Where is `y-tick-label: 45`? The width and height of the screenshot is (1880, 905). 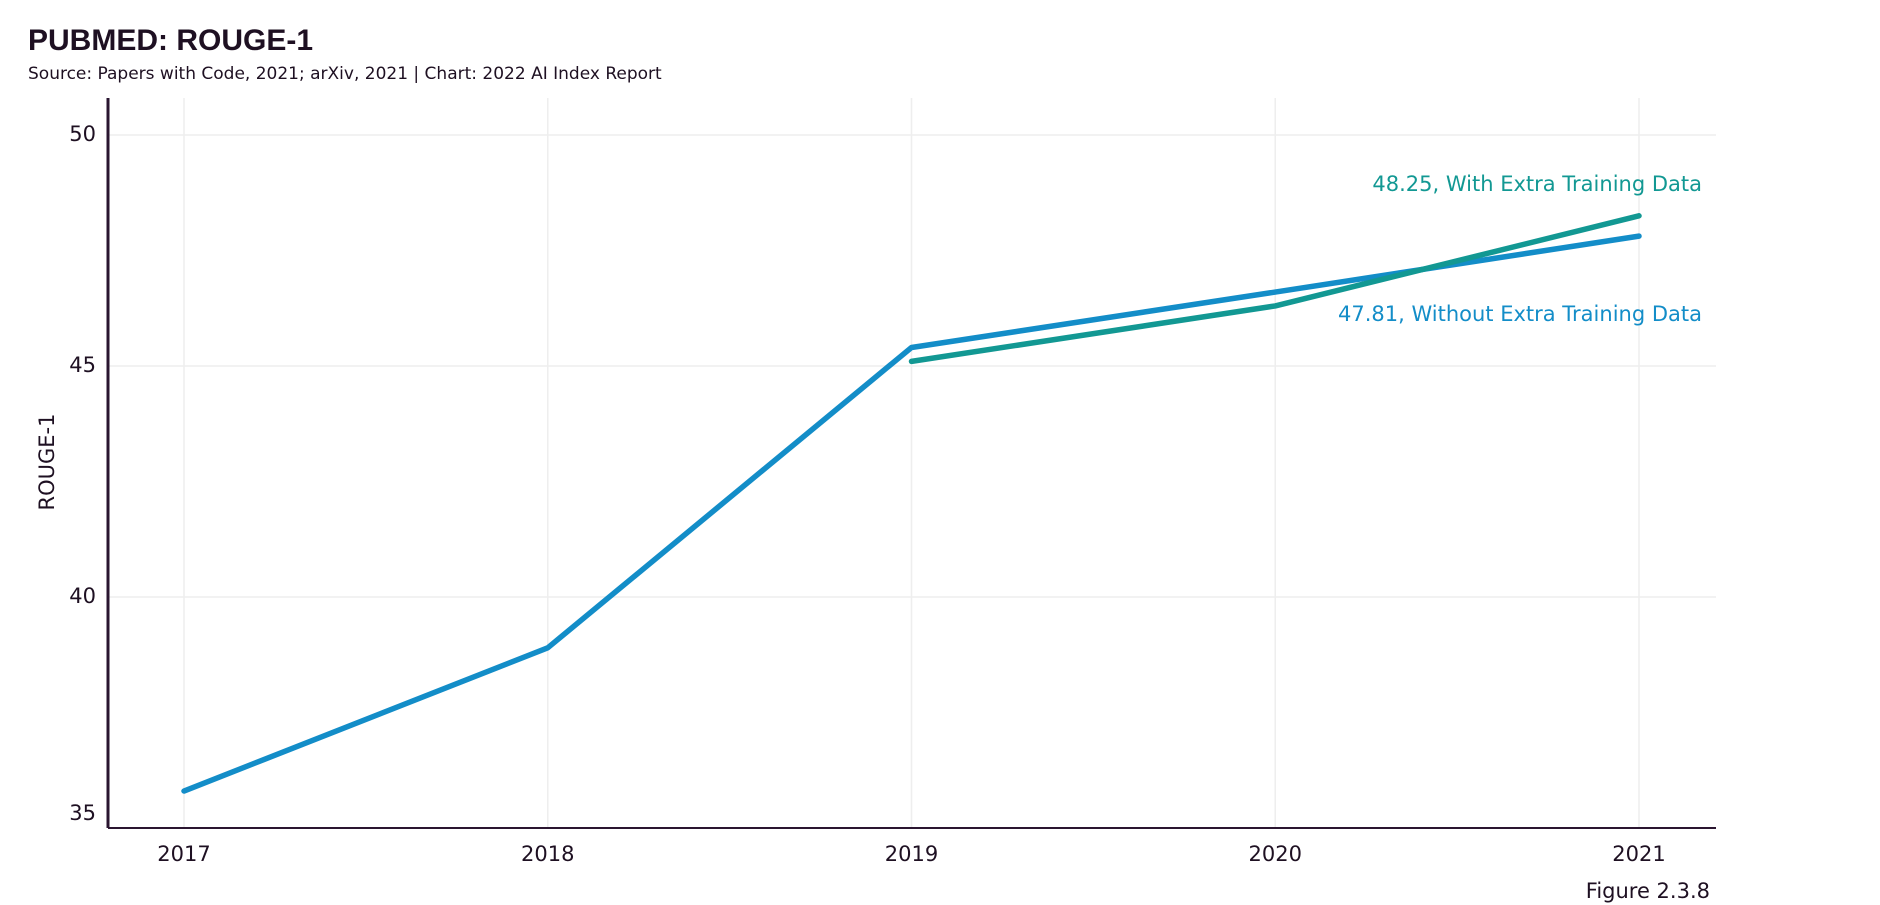 y-tick-label: 45 is located at coordinates (82, 365).